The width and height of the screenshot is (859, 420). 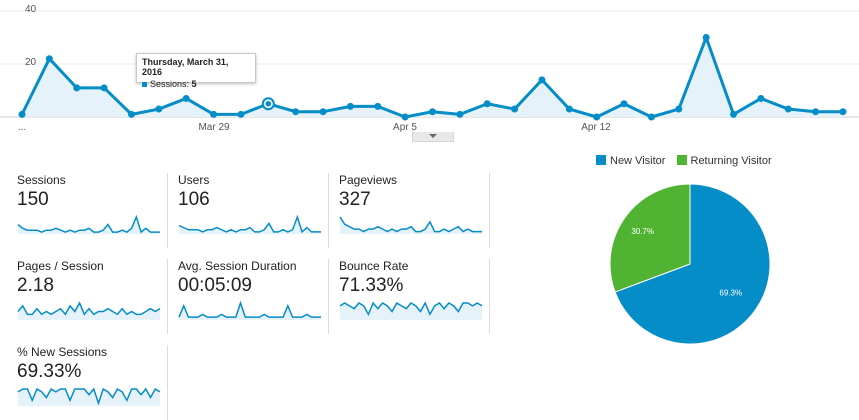 I want to click on legend-item-new-visitor: New Visitor, so click(x=630, y=161).